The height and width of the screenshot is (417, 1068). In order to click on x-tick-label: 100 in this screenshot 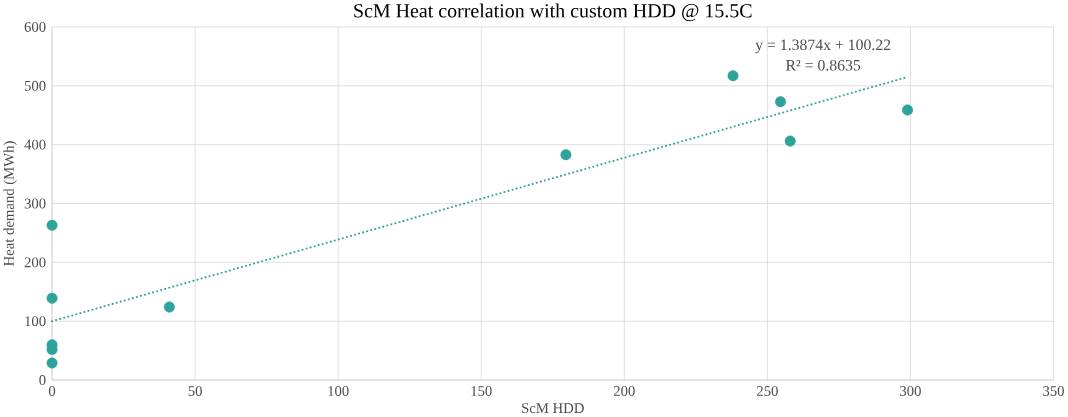, I will do `click(338, 391)`.